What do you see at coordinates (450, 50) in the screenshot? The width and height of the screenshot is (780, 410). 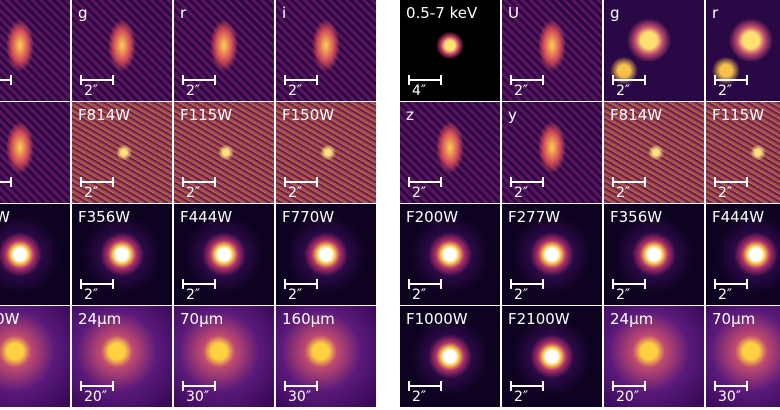 I see `cutout: 0.5-7 keV 4″` at bounding box center [450, 50].